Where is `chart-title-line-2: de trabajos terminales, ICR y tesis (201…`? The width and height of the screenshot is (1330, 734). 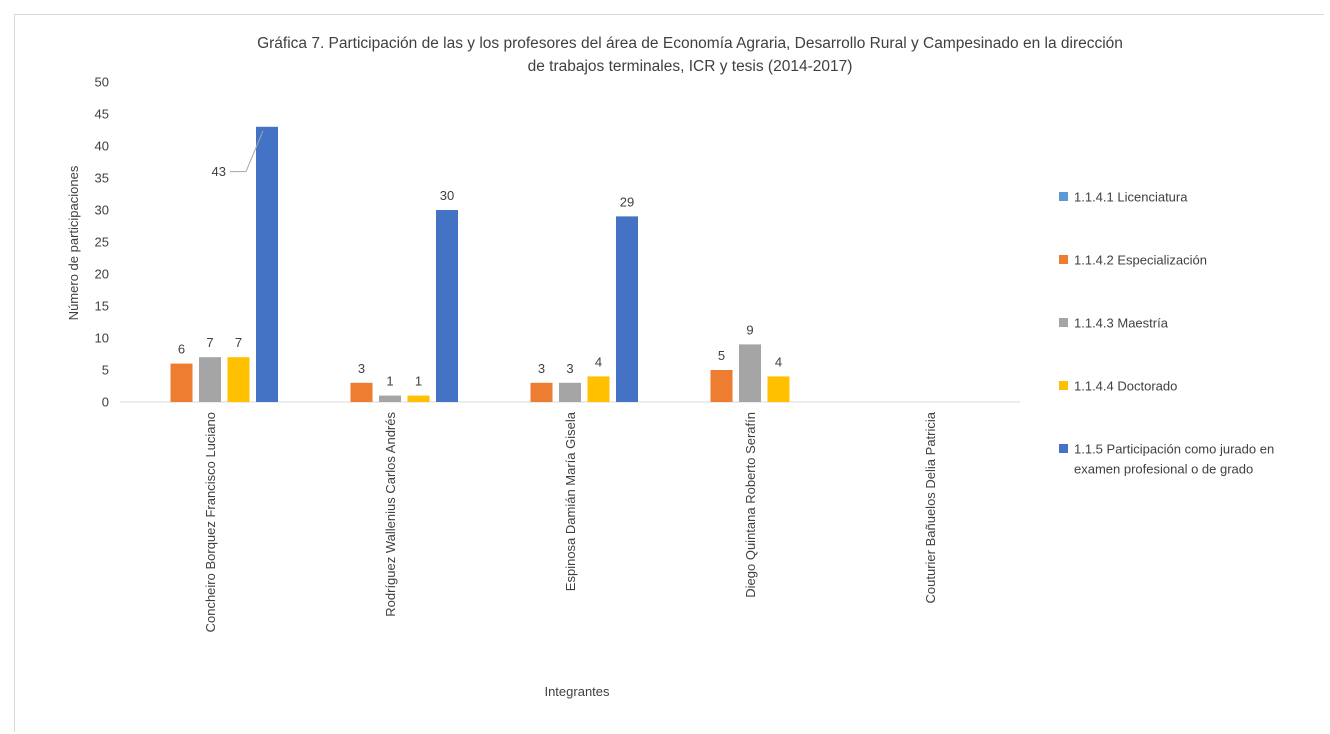
chart-title-line-2: de trabajos terminales, ICR y tesis (201… is located at coordinates (690, 66).